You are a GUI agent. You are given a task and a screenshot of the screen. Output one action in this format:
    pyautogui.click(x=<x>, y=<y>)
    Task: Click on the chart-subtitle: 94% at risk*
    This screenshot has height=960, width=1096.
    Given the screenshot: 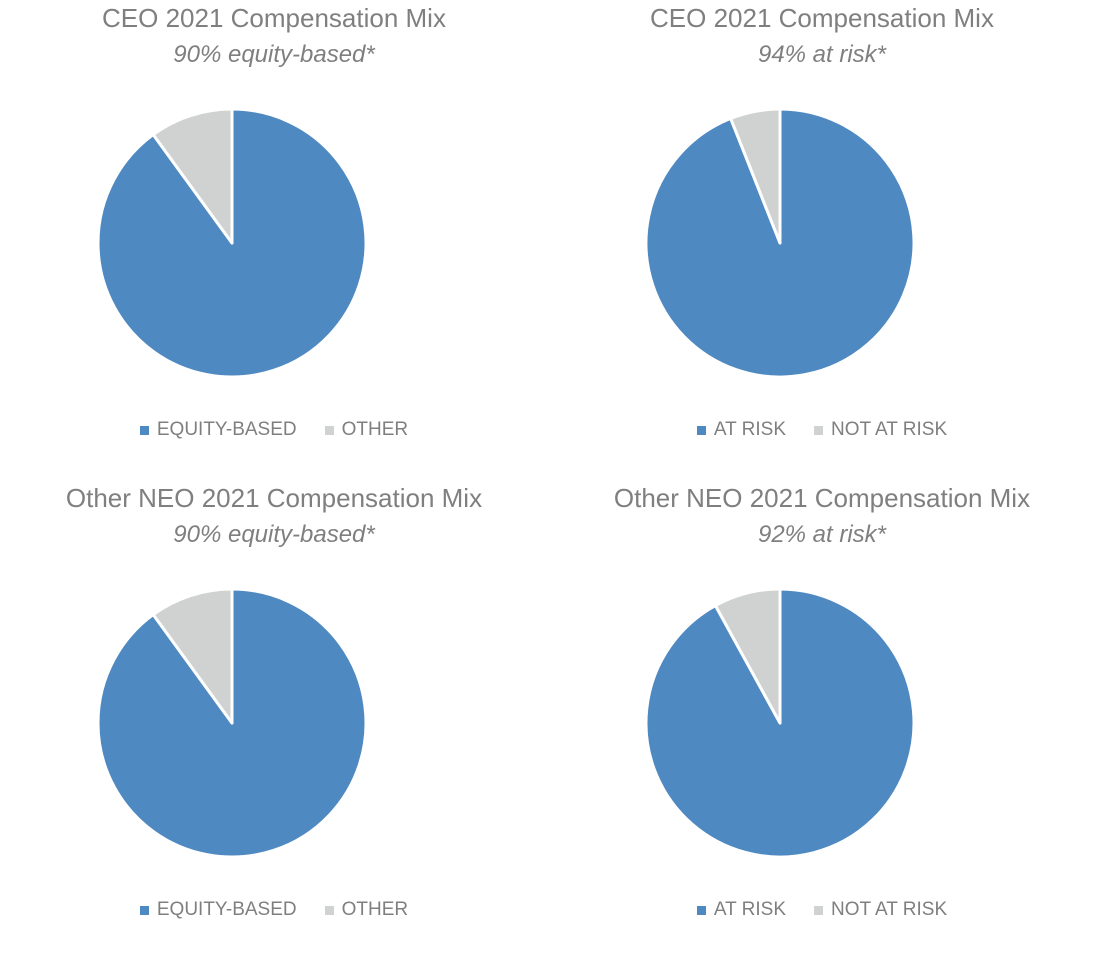 What is the action you would take?
    pyautogui.click(x=822, y=54)
    